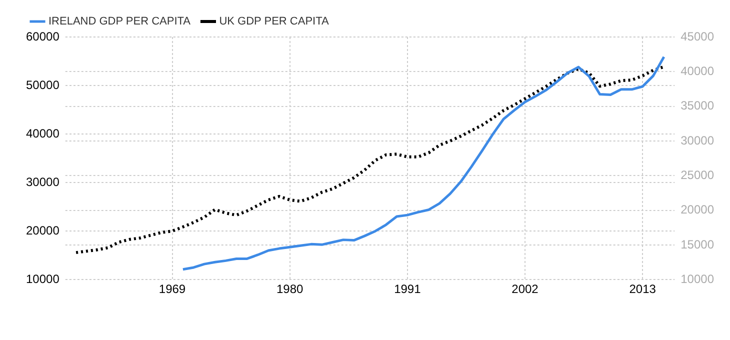 Image resolution: width=730 pixels, height=340 pixels. I want to click on x-tick-label: 2013, so click(642, 289).